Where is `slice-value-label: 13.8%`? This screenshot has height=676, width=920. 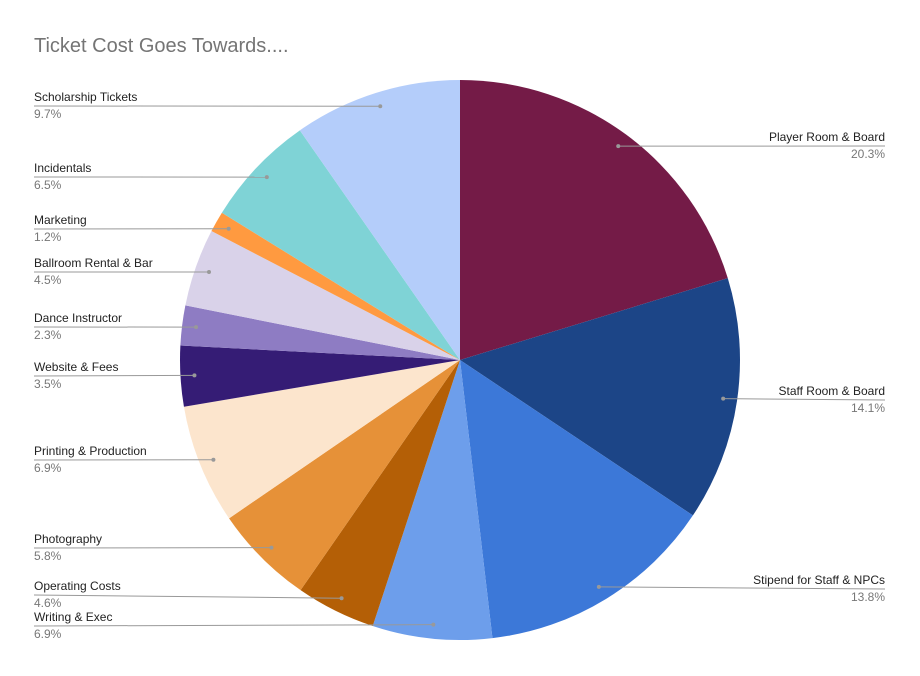
slice-value-label: 13.8% is located at coordinates (868, 597).